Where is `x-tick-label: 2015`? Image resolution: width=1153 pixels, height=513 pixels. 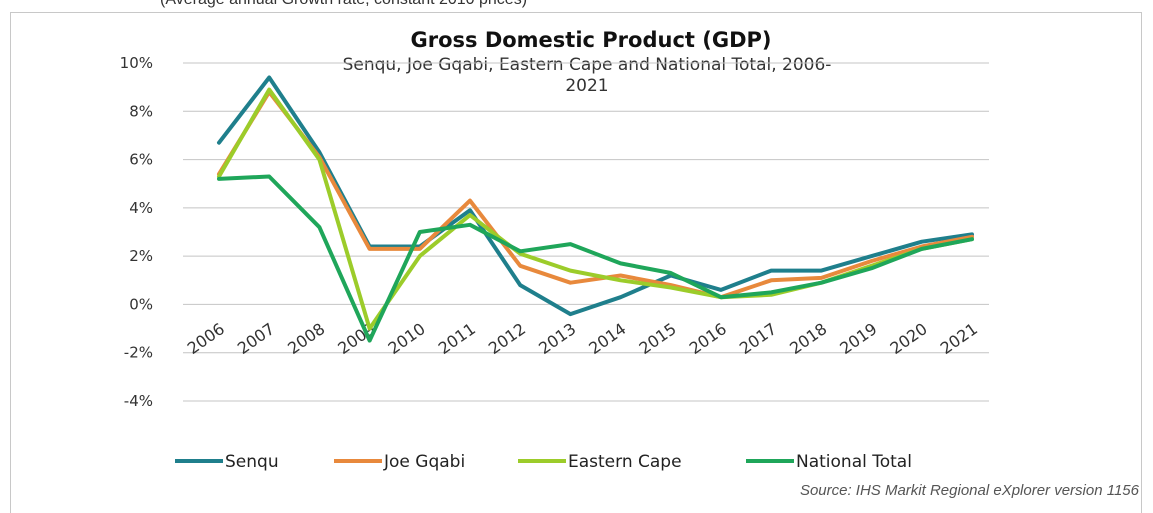
x-tick-label: 2015 is located at coordinates (658, 338).